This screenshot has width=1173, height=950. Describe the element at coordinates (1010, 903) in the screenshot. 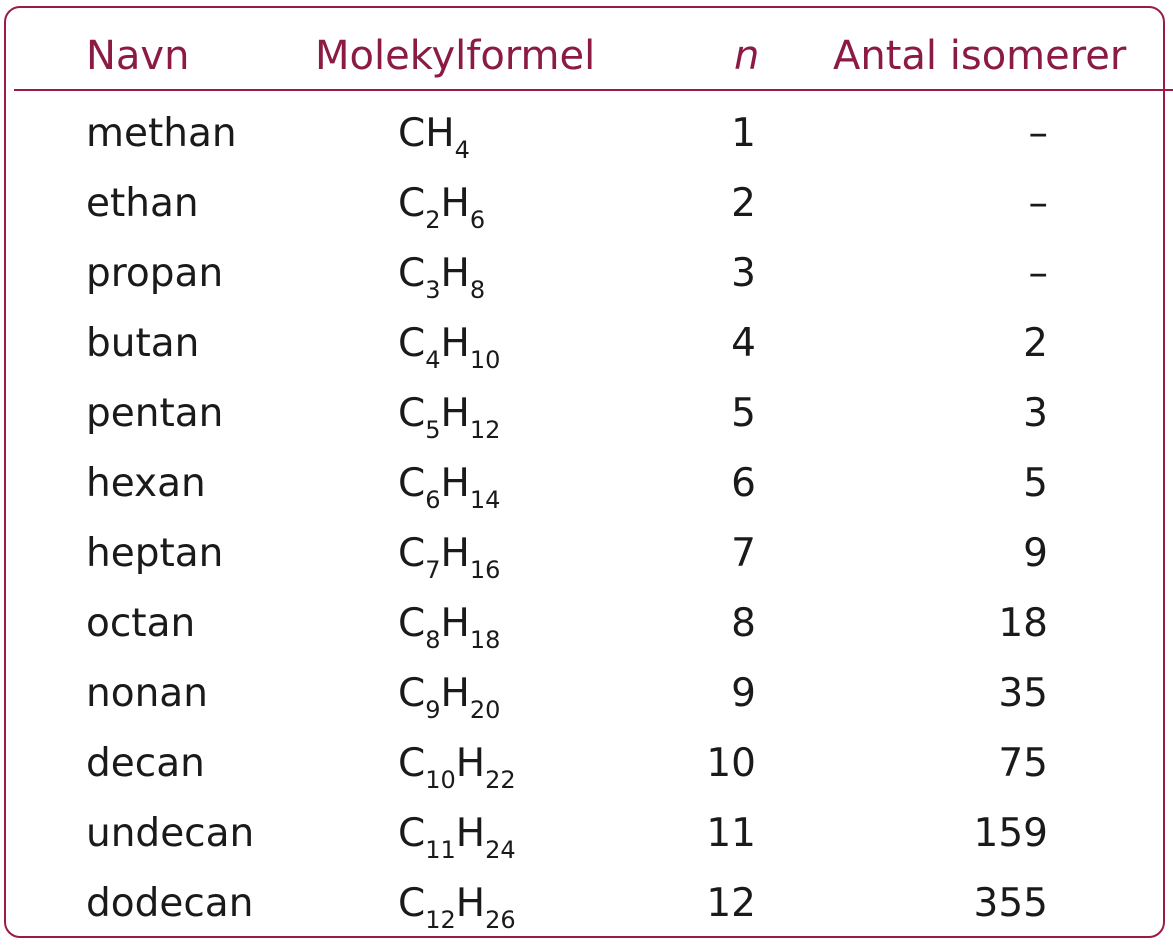

I see `cell-isomers: 355` at that location.